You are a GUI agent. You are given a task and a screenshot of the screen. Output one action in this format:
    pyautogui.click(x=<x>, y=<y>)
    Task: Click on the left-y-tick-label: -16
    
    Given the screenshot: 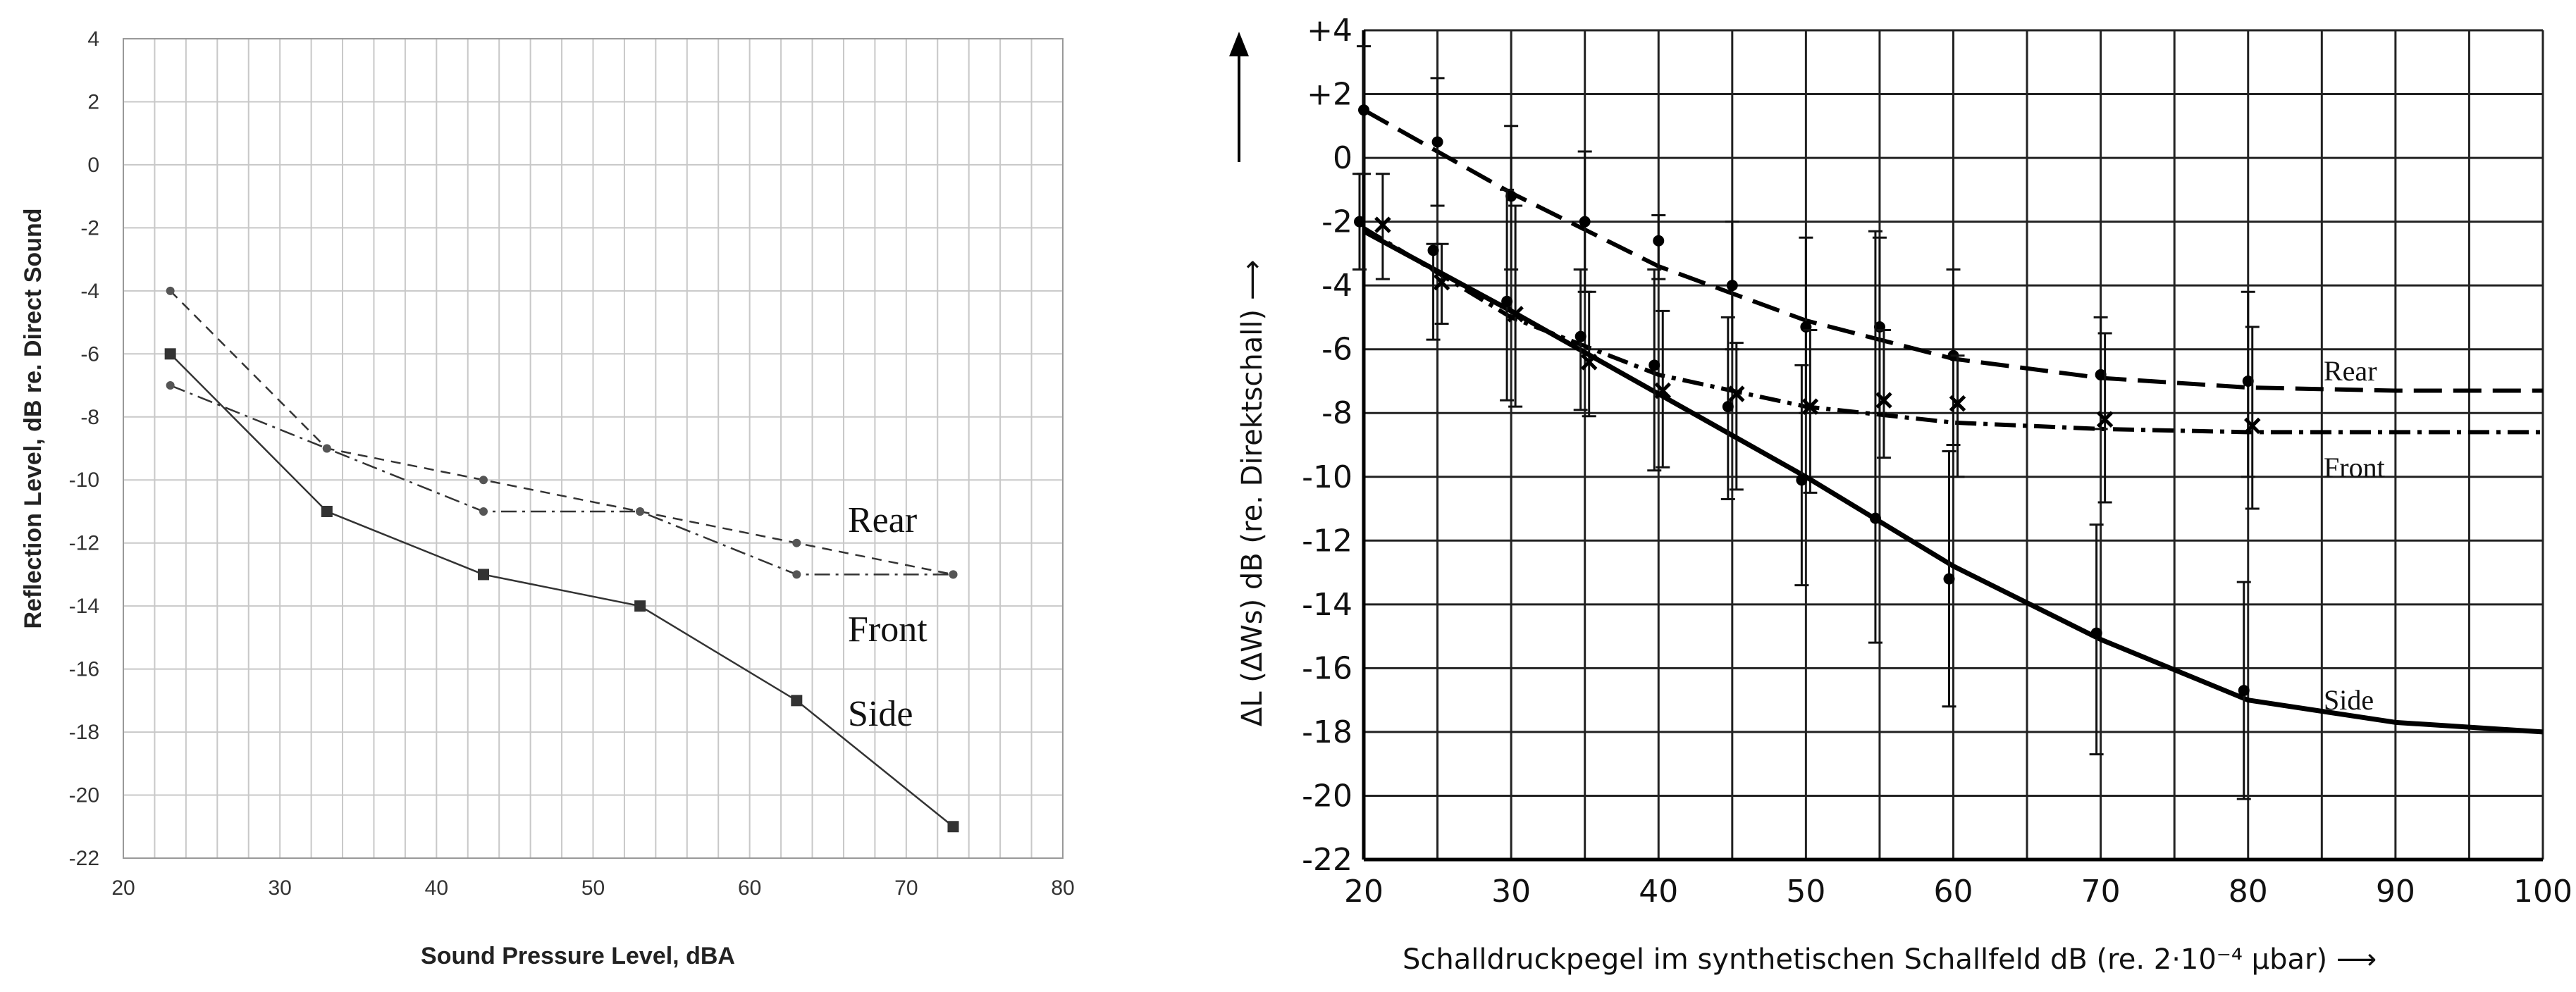 What is the action you would take?
    pyautogui.click(x=84, y=669)
    